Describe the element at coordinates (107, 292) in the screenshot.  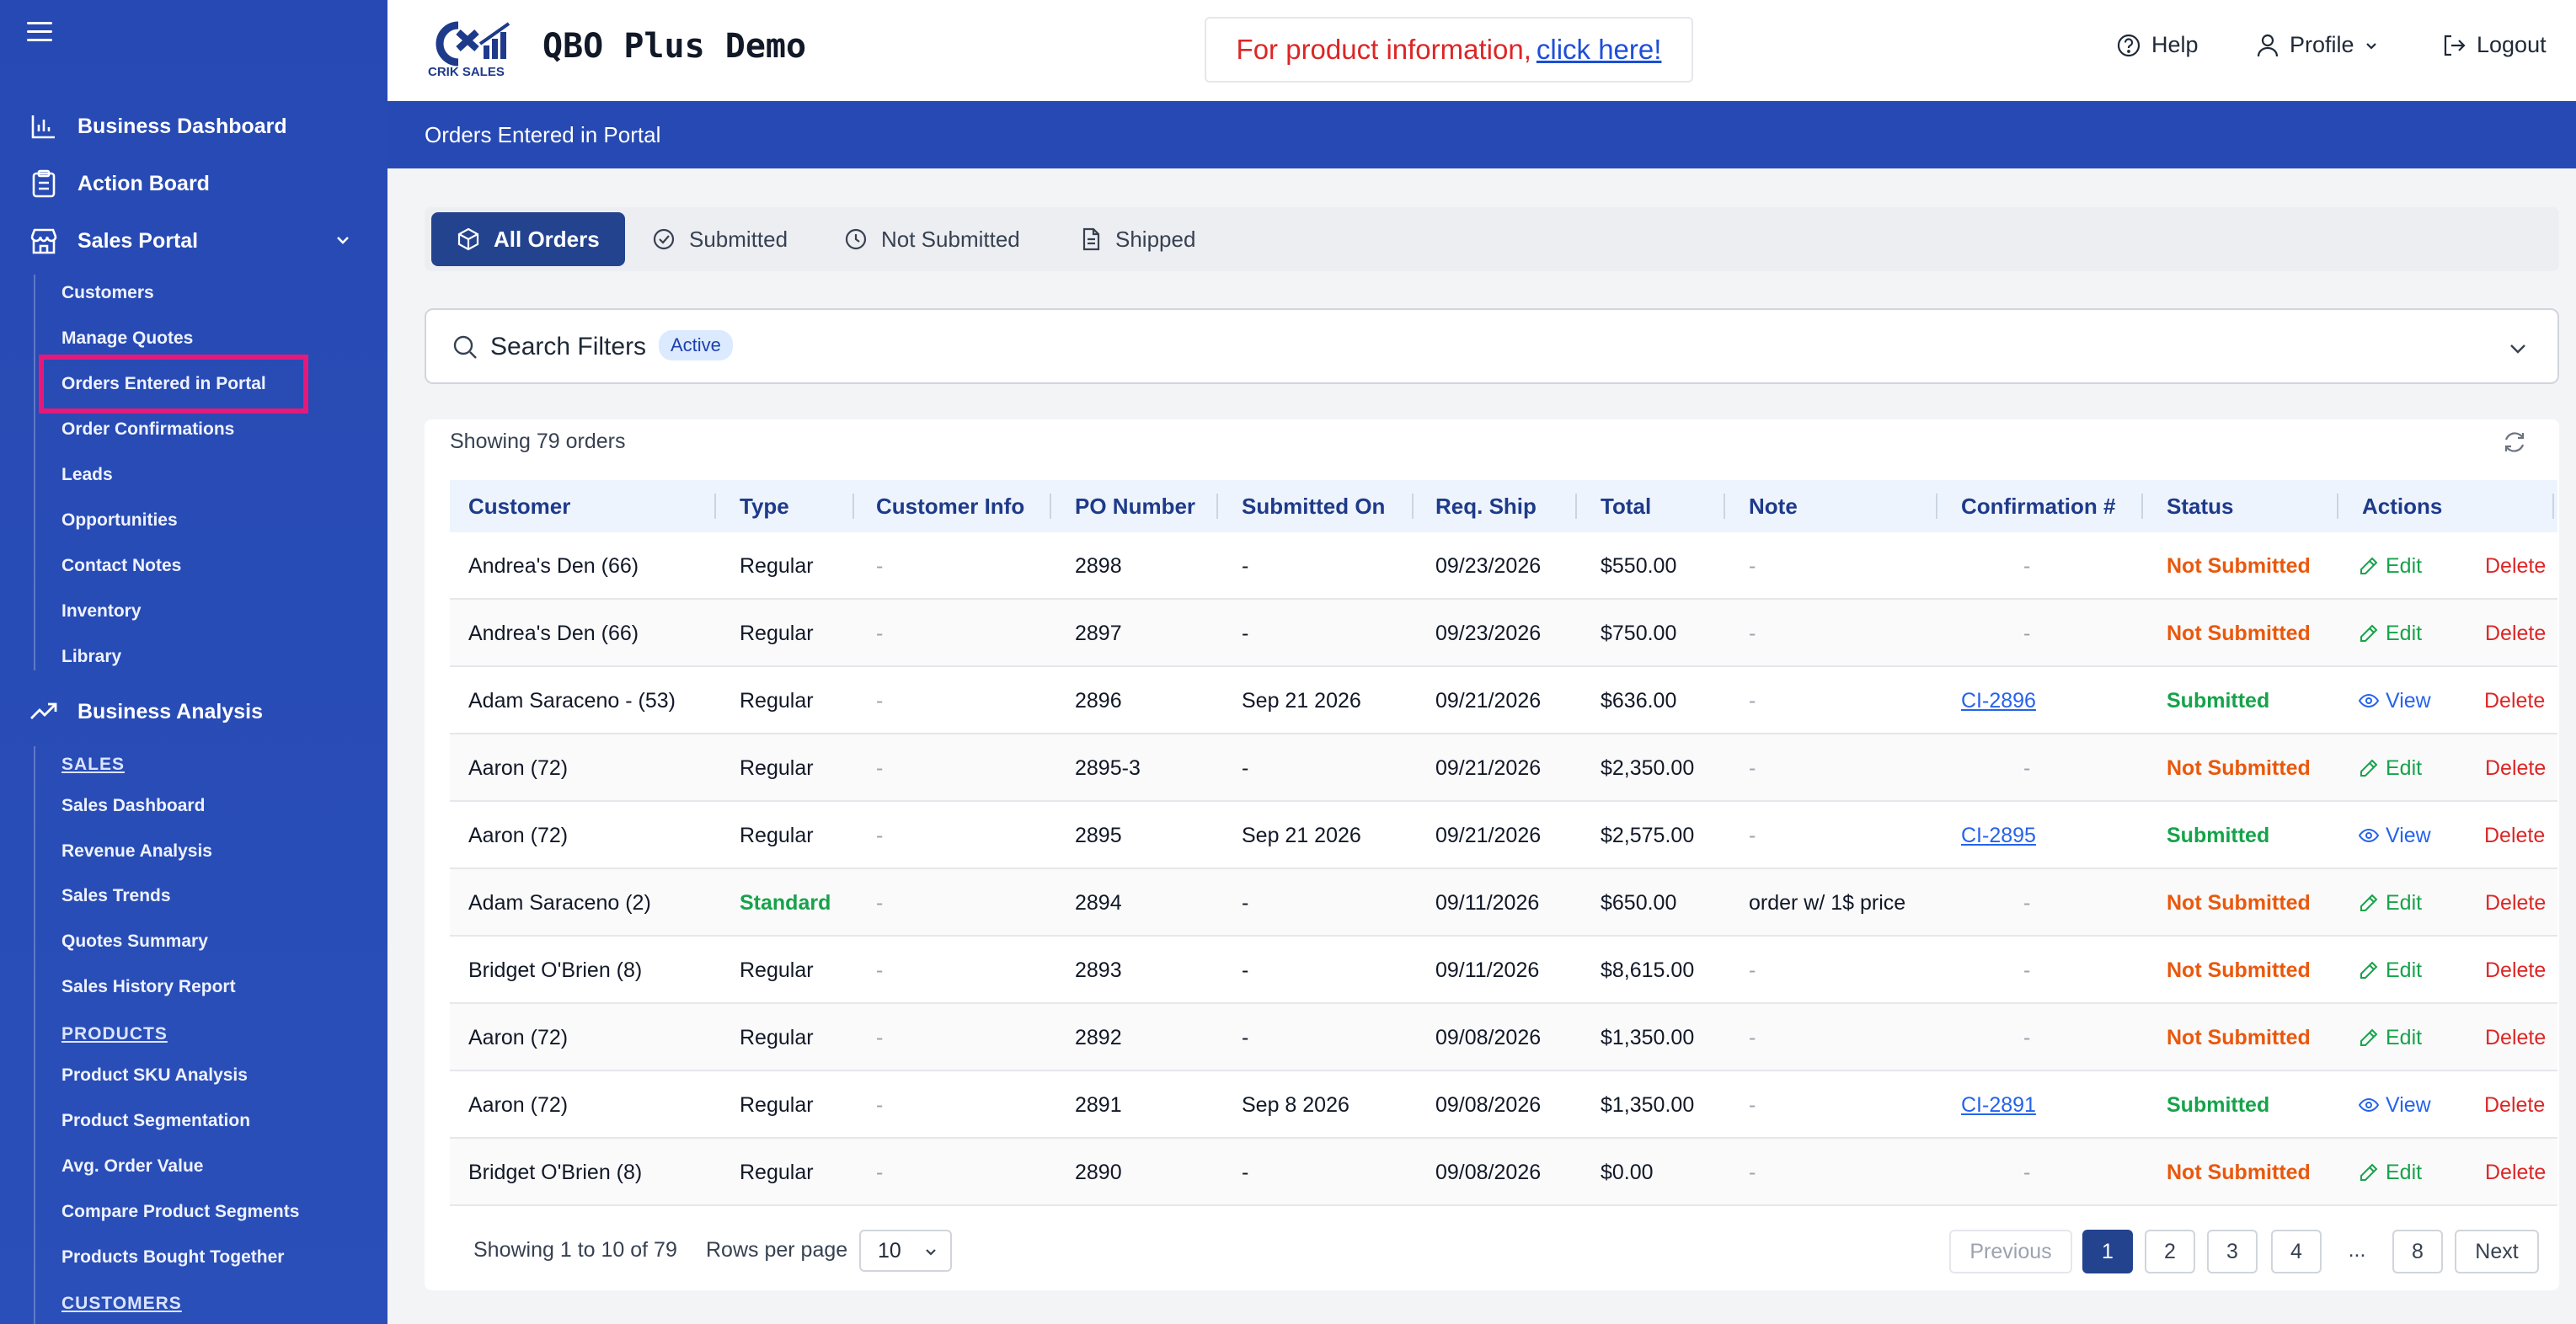
I see `sidebar-item-customers: Customers` at that location.